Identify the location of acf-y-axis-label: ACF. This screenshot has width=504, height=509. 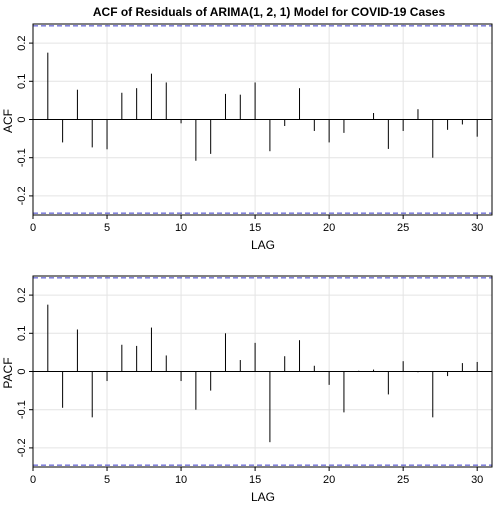
(8, 121).